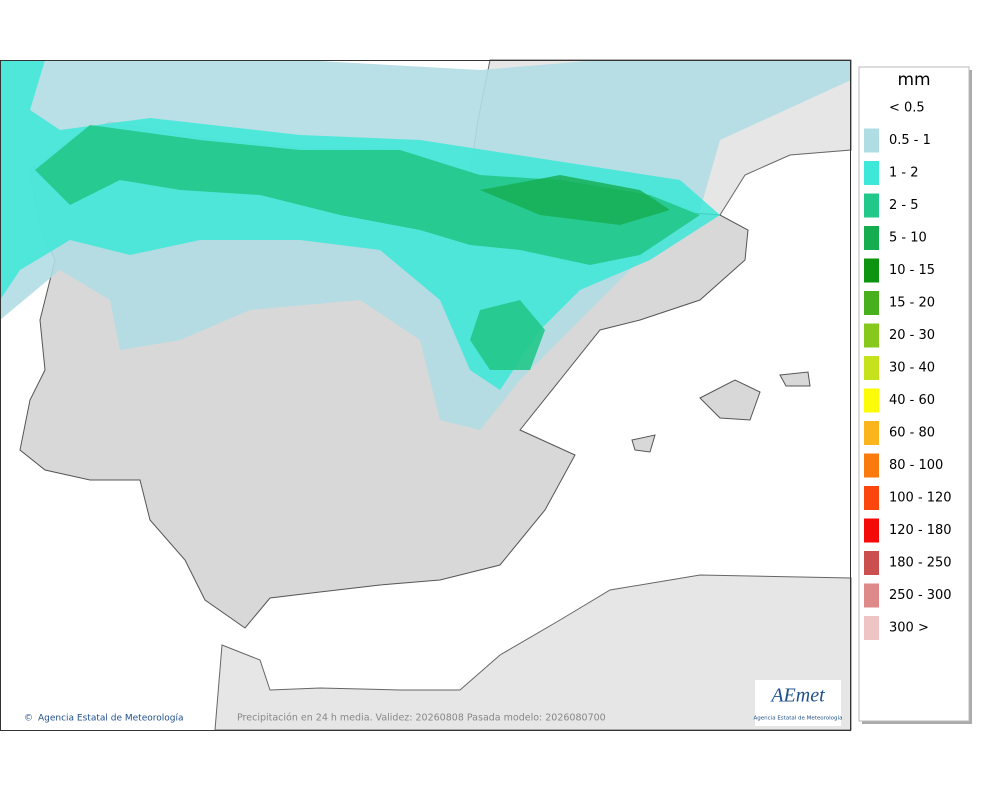  What do you see at coordinates (920, 563) in the screenshot?
I see `legend-label: 180 - 250` at bounding box center [920, 563].